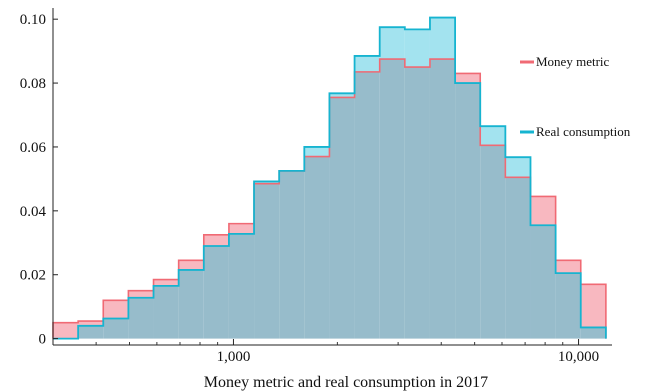 This screenshot has height=392, width=653. What do you see at coordinates (33, 84) in the screenshot?
I see `y-tick-label: 0.08` at bounding box center [33, 84].